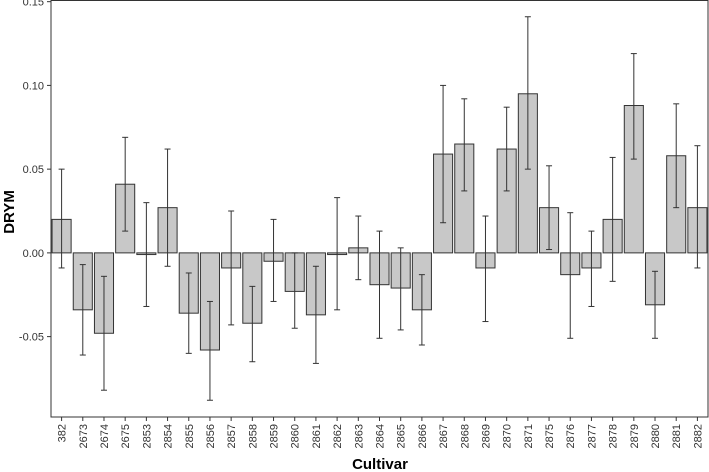 Image resolution: width=709 pixels, height=472 pixels. Describe the element at coordinates (698, 436) in the screenshot. I see `x-tick-label: 2882` at that location.